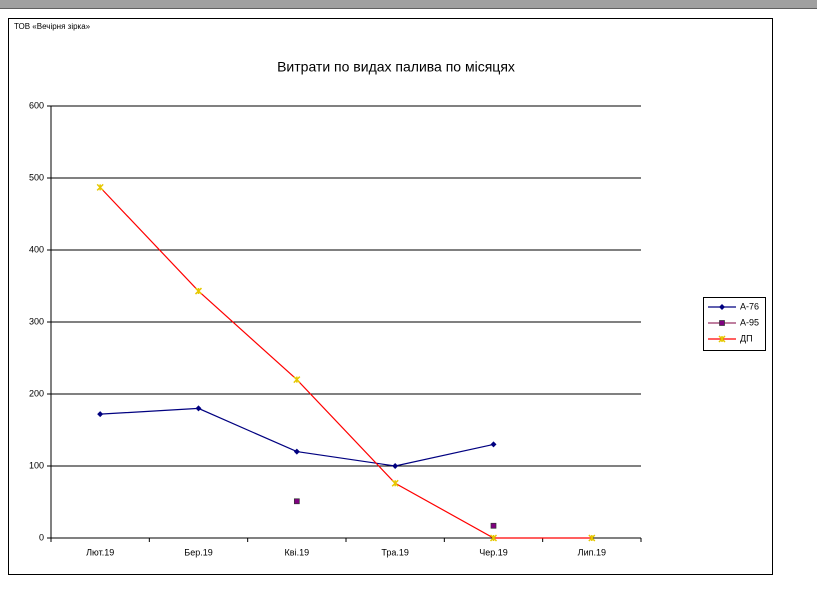  What do you see at coordinates (408, 8) in the screenshot?
I see `window-edge` at bounding box center [408, 8].